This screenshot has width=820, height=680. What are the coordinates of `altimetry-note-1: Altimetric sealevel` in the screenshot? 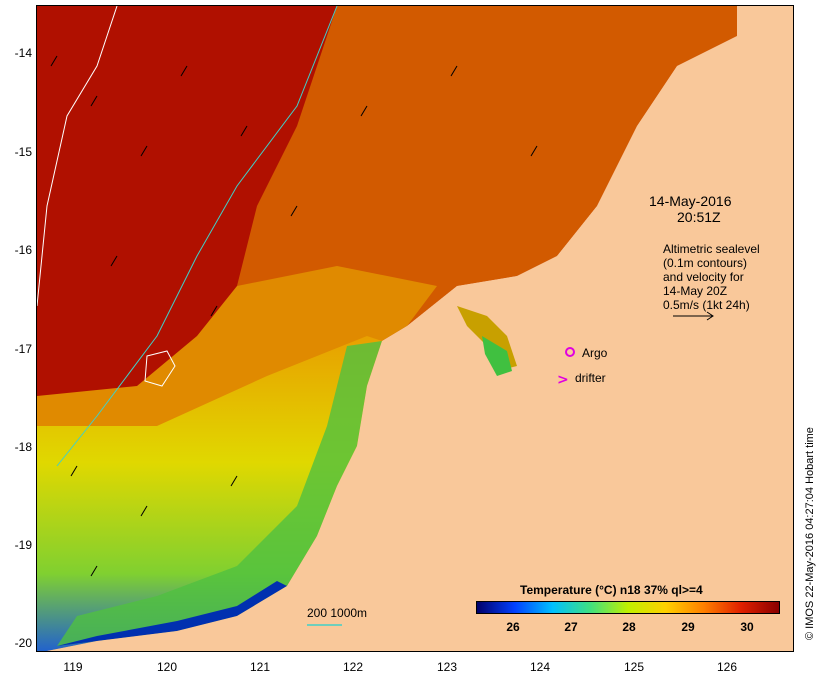 It's located at (711, 249).